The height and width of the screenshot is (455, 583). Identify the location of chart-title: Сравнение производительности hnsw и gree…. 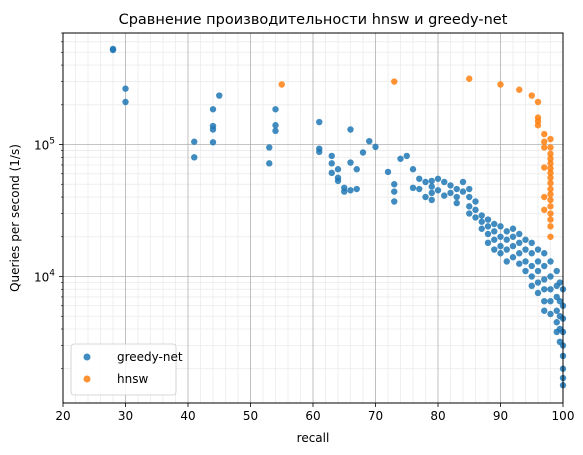
(313, 20).